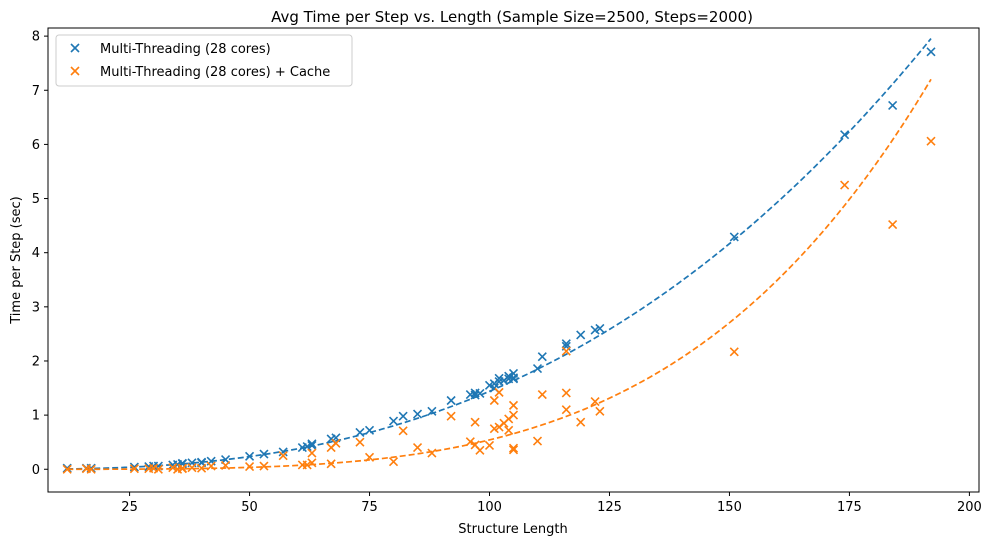 This screenshot has height=545, width=996. Describe the element at coordinates (36, 361) in the screenshot. I see `y-tick-label: 2` at that location.